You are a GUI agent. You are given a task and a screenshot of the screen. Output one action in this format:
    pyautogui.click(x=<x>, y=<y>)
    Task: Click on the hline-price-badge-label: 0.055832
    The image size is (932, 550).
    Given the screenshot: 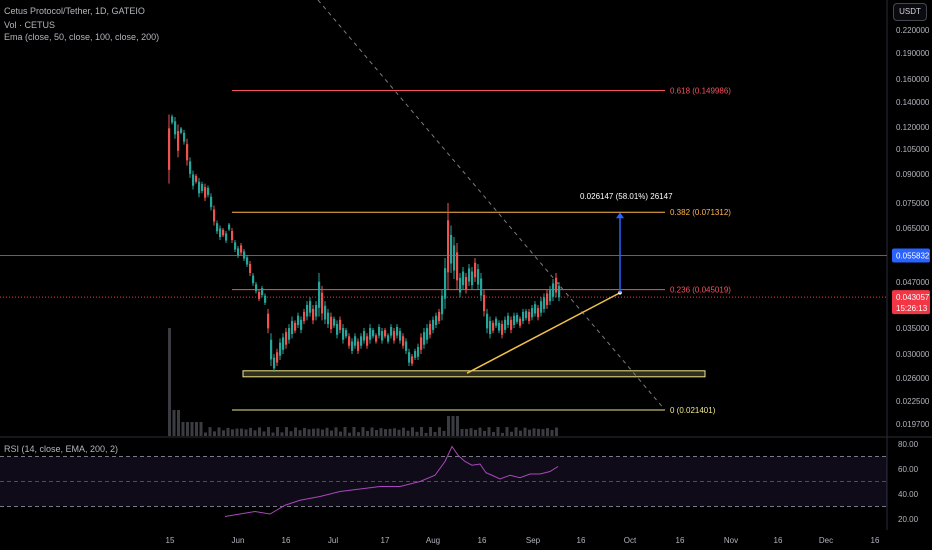 What is the action you would take?
    pyautogui.click(x=913, y=256)
    